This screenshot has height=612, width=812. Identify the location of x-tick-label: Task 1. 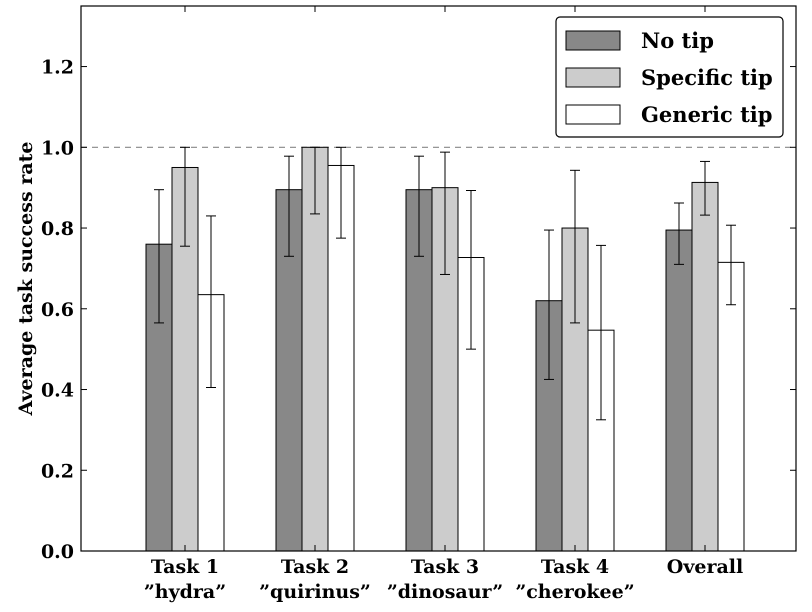
(185, 567).